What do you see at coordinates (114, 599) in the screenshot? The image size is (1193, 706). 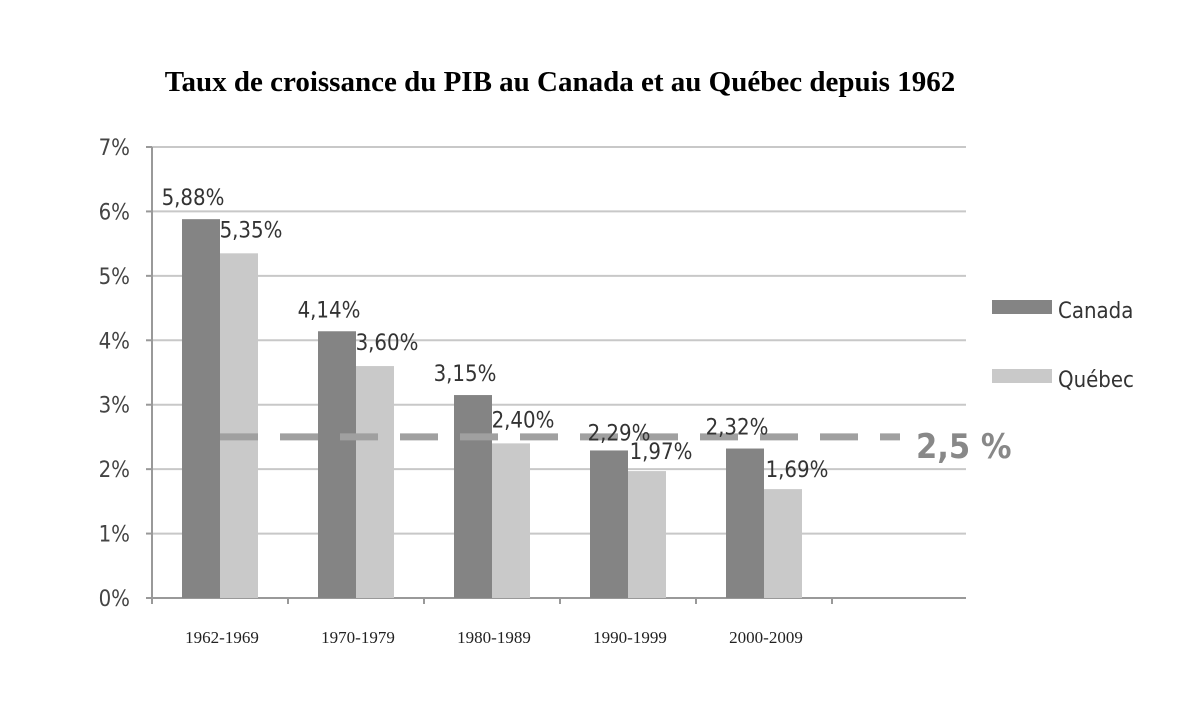 I see `y-tick-label: 0%` at bounding box center [114, 599].